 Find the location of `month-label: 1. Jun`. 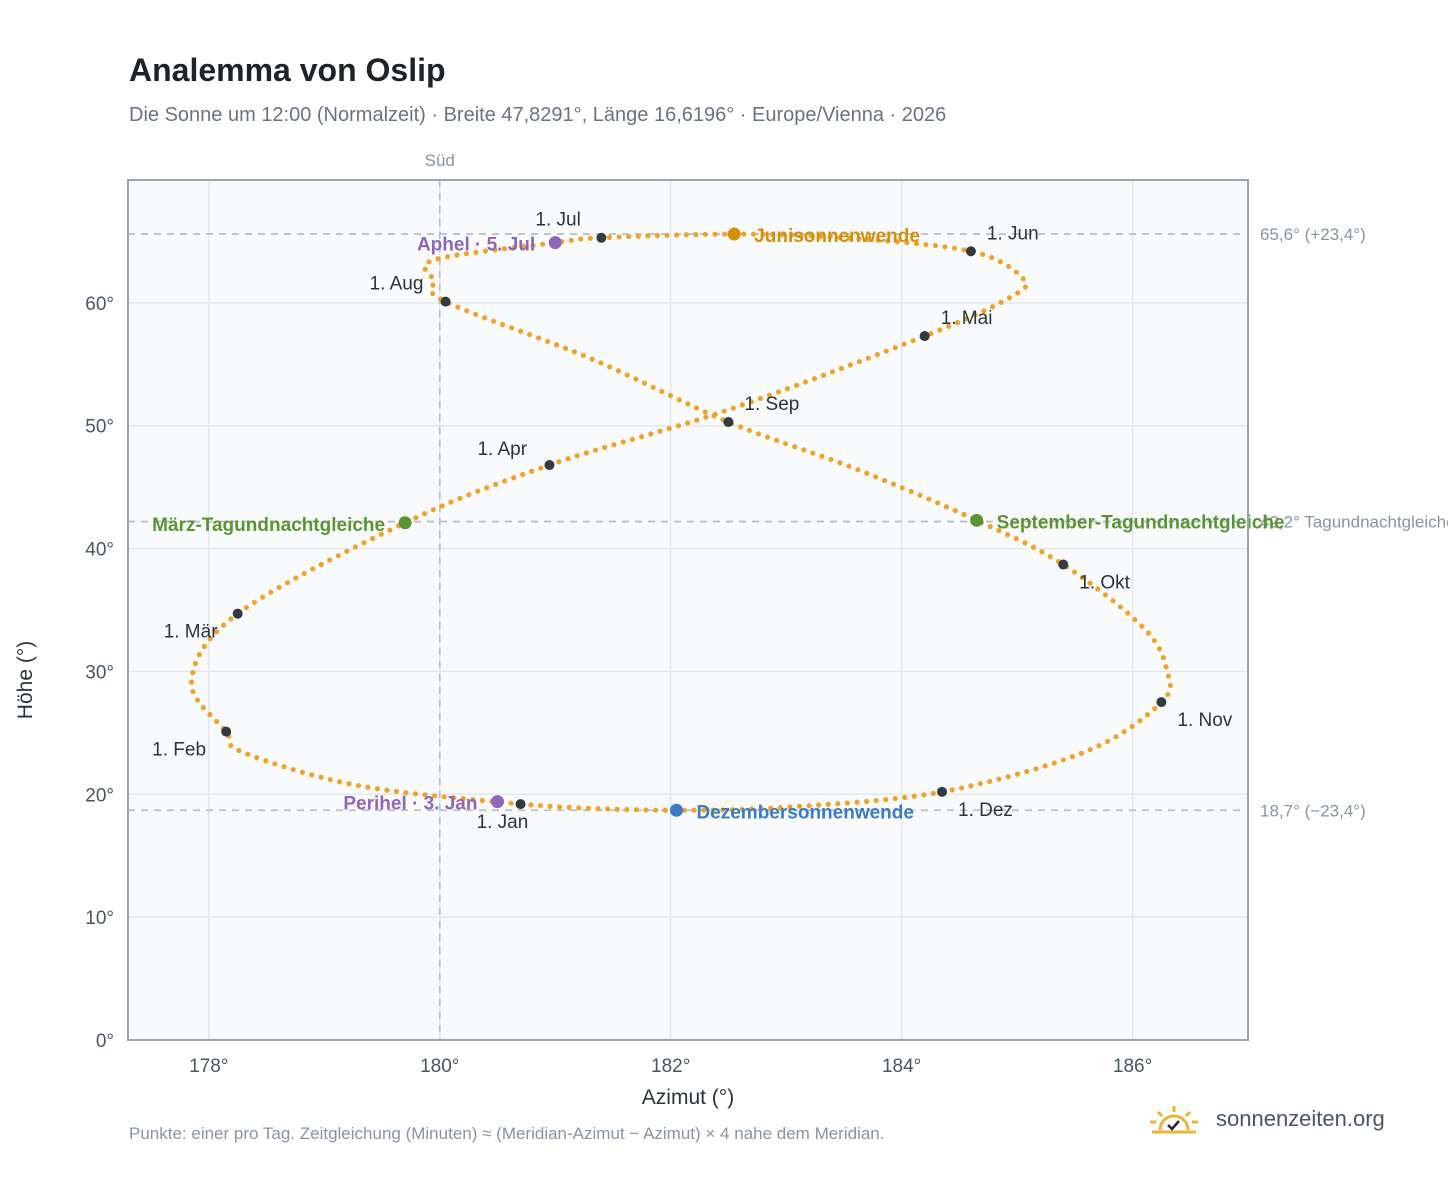

month-label: 1. Jun is located at coordinates (1013, 233).